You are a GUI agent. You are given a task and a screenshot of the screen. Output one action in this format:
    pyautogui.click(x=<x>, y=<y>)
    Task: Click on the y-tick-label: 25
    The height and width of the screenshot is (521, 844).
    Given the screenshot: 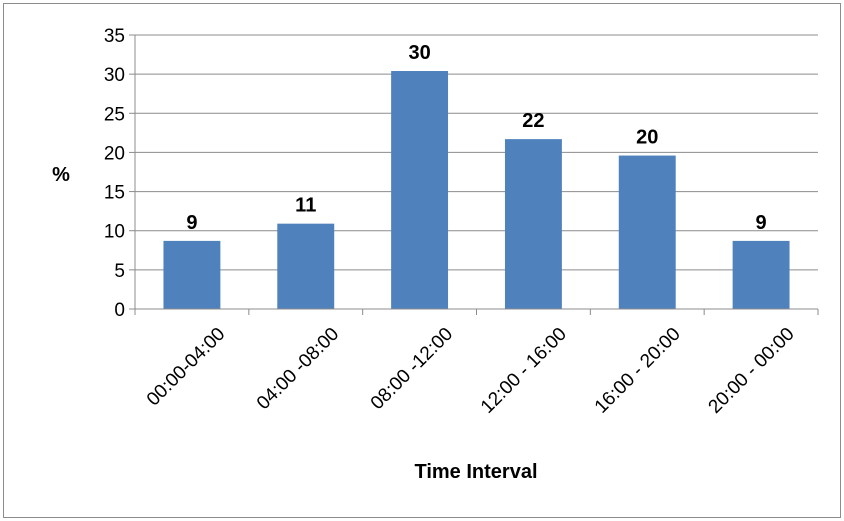 What is the action you would take?
    pyautogui.click(x=114, y=114)
    